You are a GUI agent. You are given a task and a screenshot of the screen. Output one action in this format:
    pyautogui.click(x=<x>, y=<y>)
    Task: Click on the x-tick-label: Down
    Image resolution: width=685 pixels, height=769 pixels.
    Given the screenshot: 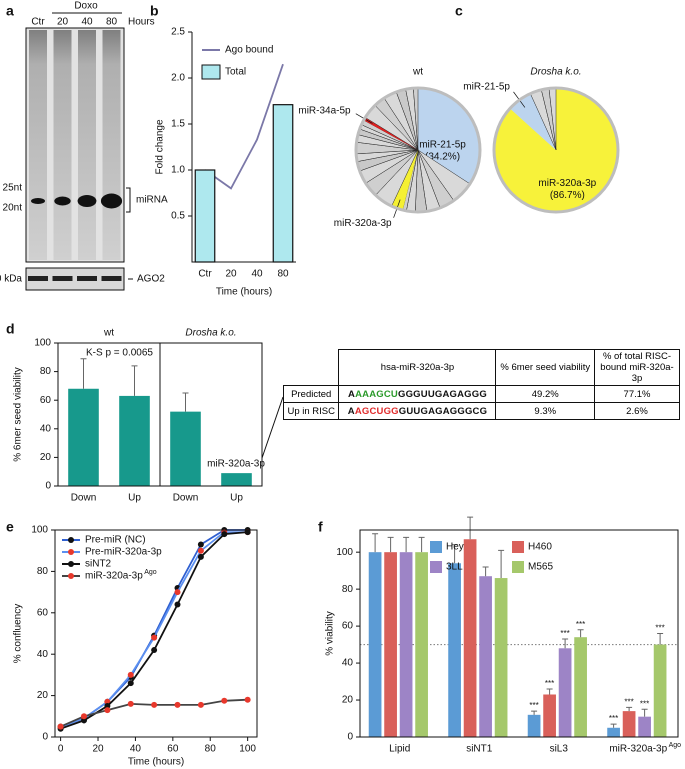 What is the action you would take?
    pyautogui.click(x=84, y=498)
    